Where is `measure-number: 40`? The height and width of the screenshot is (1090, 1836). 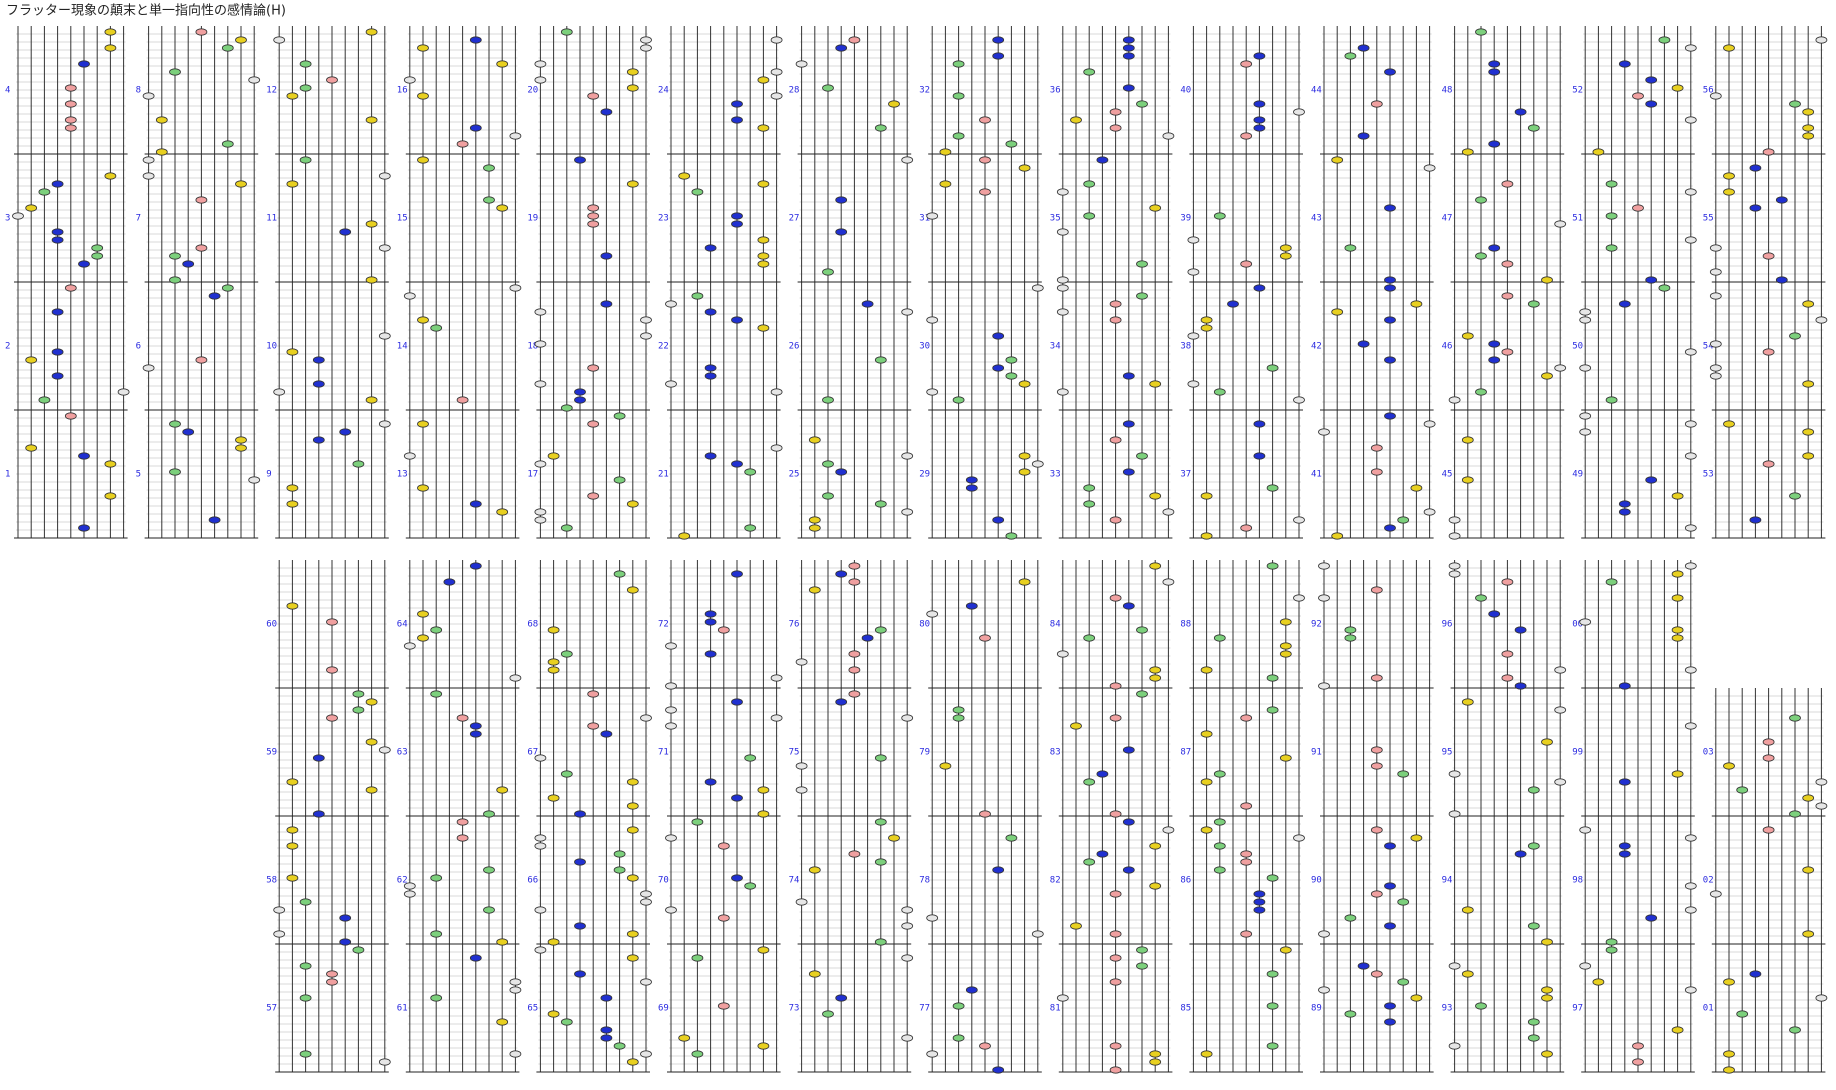
measure-number: 40 is located at coordinates (1185, 91).